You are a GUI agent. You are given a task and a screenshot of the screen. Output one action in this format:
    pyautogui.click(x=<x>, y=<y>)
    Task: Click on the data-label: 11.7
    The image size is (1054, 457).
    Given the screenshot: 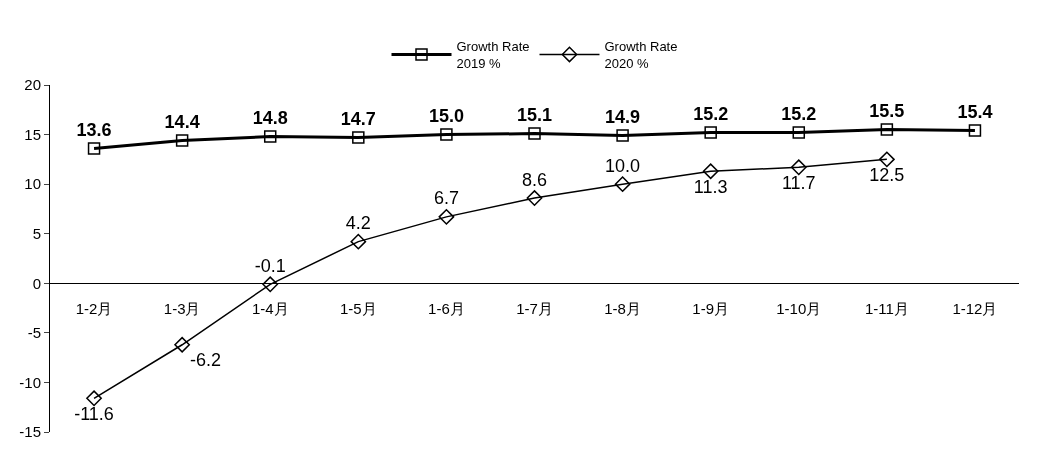 What is the action you would take?
    pyautogui.click(x=798, y=182)
    